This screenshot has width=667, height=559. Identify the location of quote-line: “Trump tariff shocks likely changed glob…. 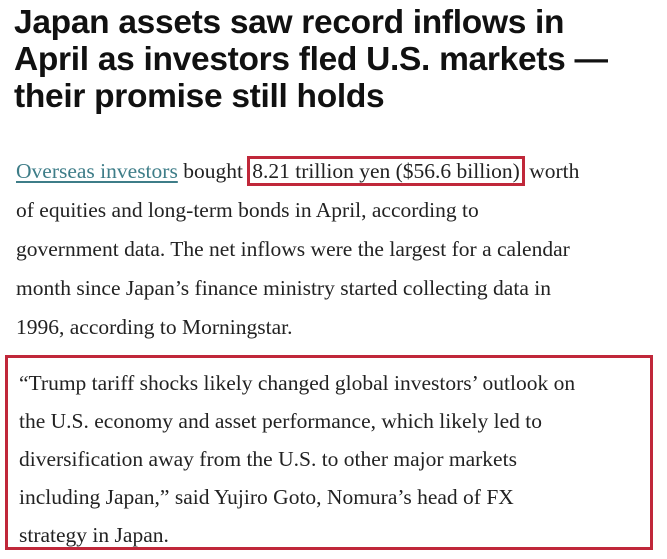
(297, 383).